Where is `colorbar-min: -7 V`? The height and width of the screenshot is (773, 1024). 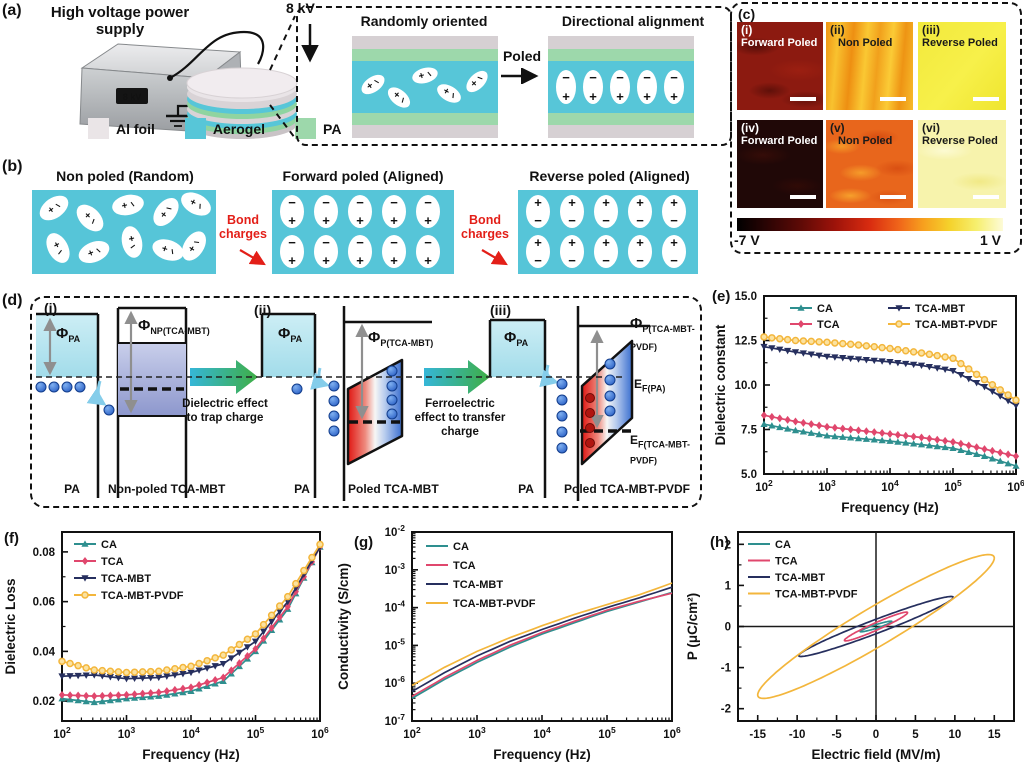
colorbar-min: -7 V is located at coordinates (747, 240).